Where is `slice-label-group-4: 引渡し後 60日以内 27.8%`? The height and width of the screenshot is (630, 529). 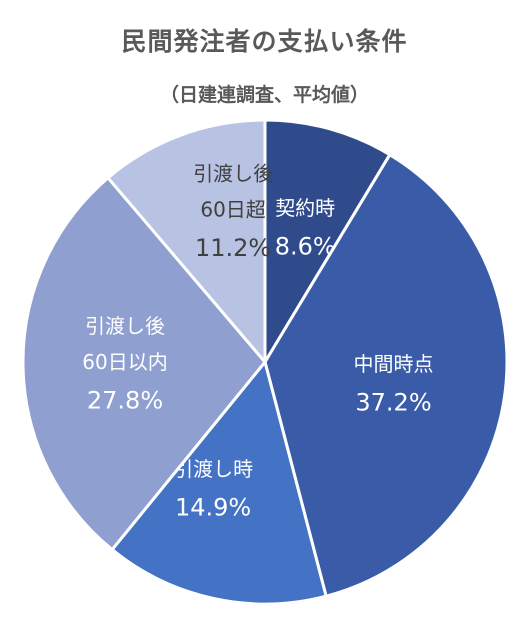 slice-label-group-4: 引渡し後 60日以内 27.8% is located at coordinates (124, 364).